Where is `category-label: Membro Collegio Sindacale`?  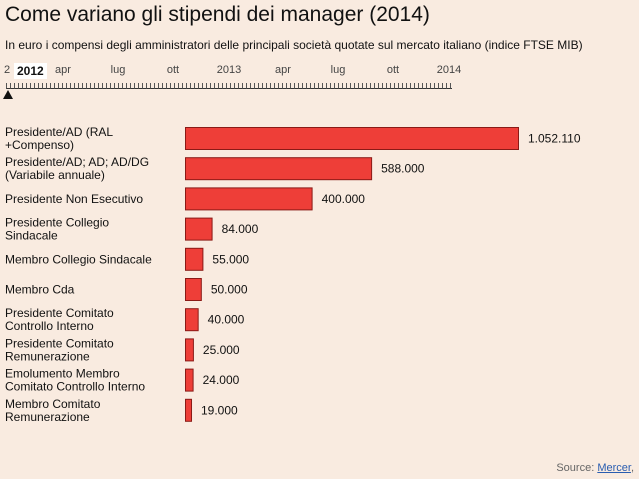
category-label: Membro Collegio Sindacale is located at coordinates (78, 259).